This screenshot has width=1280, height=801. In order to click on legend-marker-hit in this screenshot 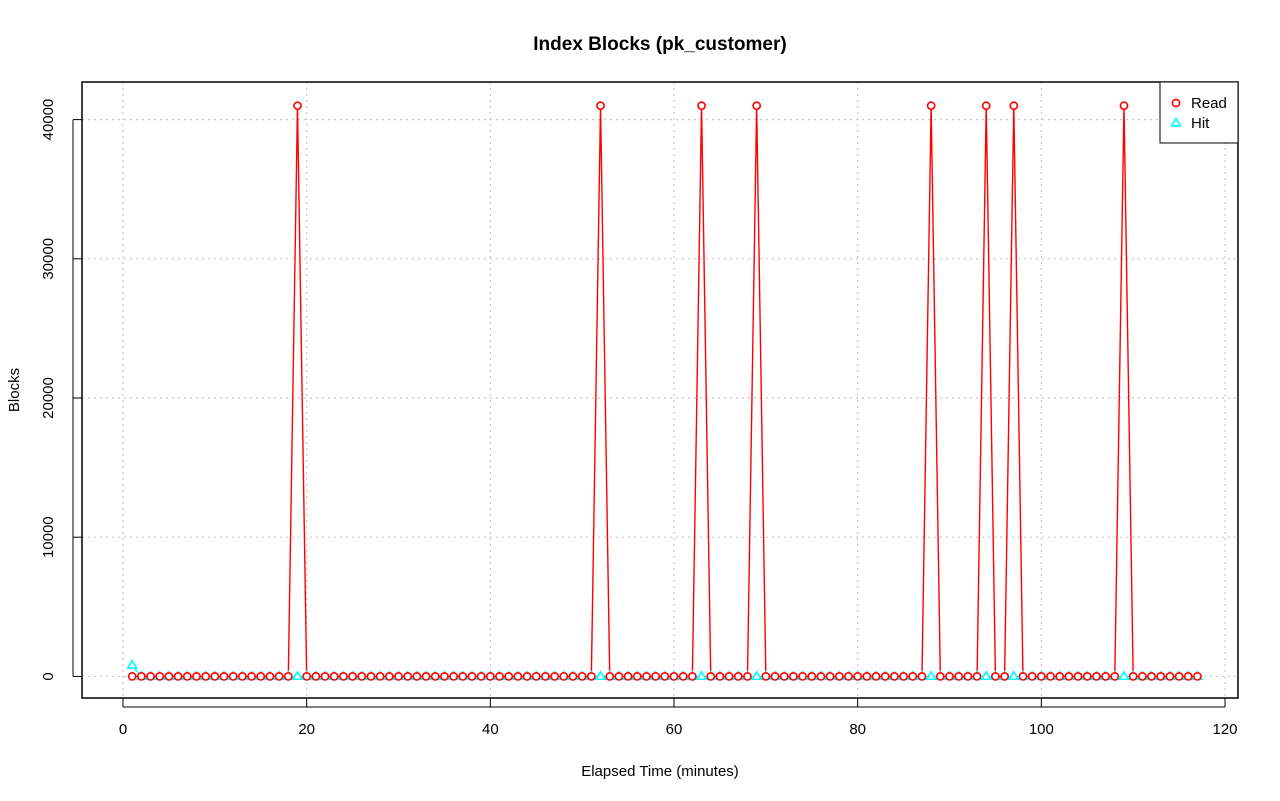, I will do `click(1176, 121)`.